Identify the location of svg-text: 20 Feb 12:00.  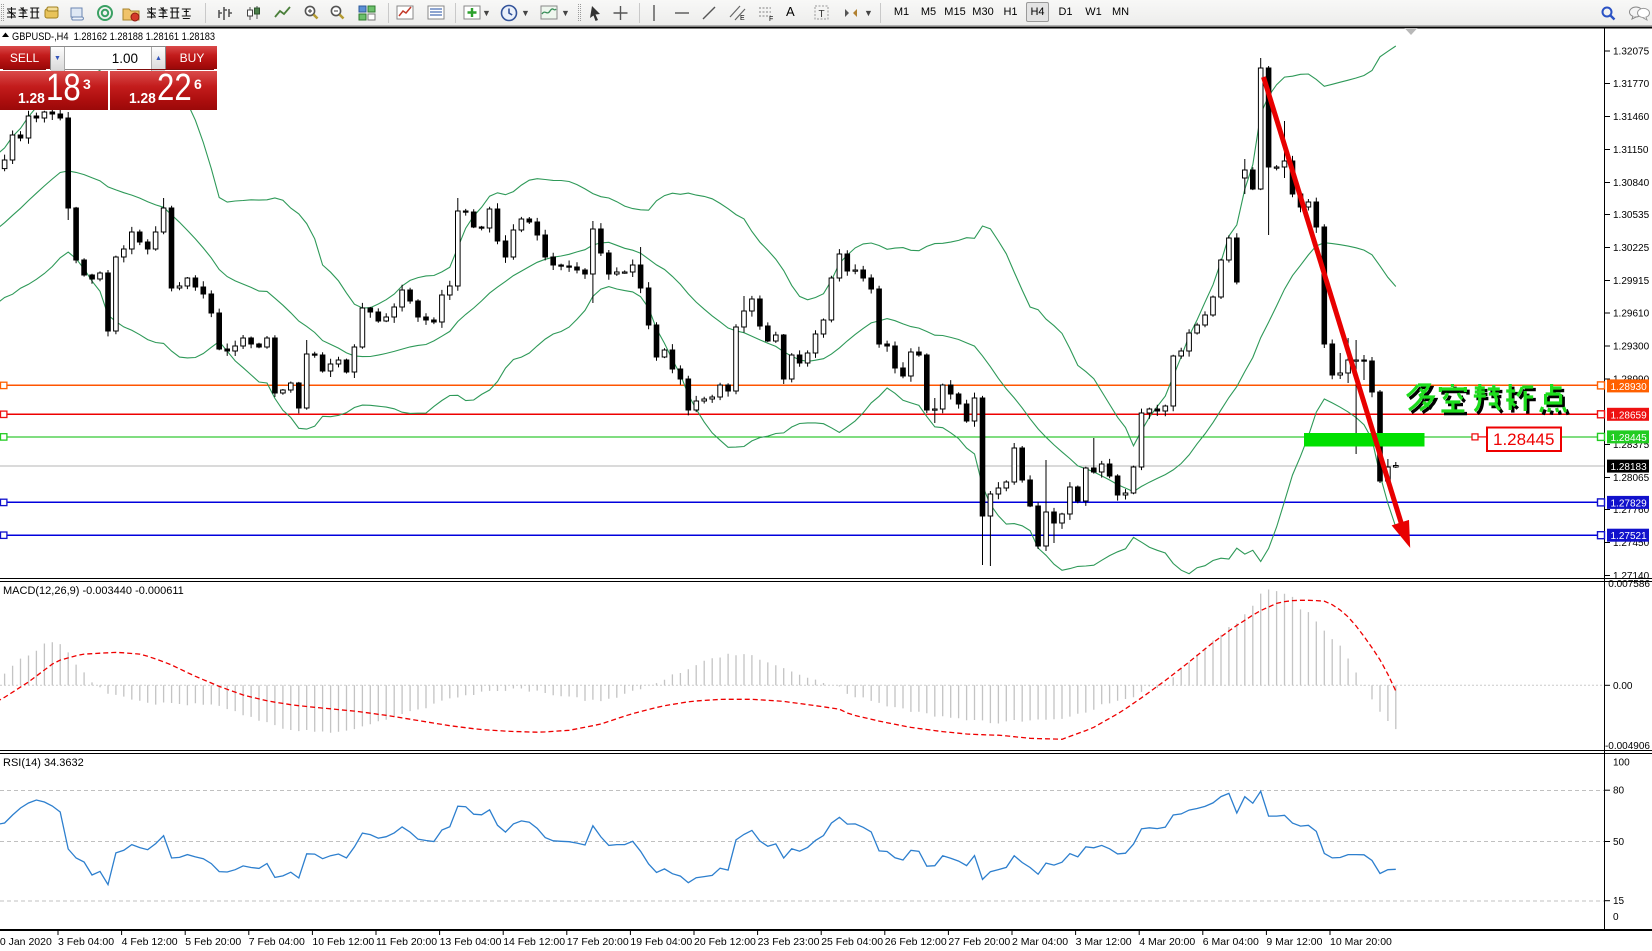
(725, 942).